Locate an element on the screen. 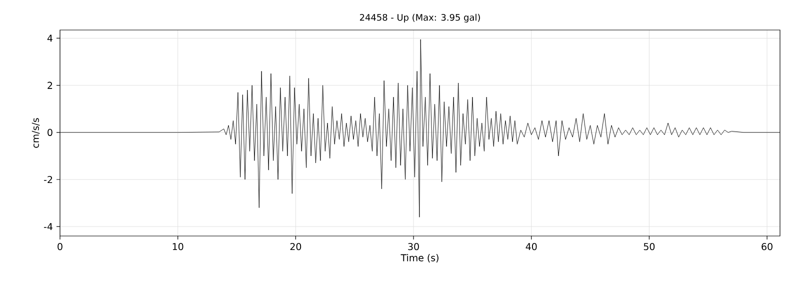  x-tick-label: 30 is located at coordinates (413, 246).